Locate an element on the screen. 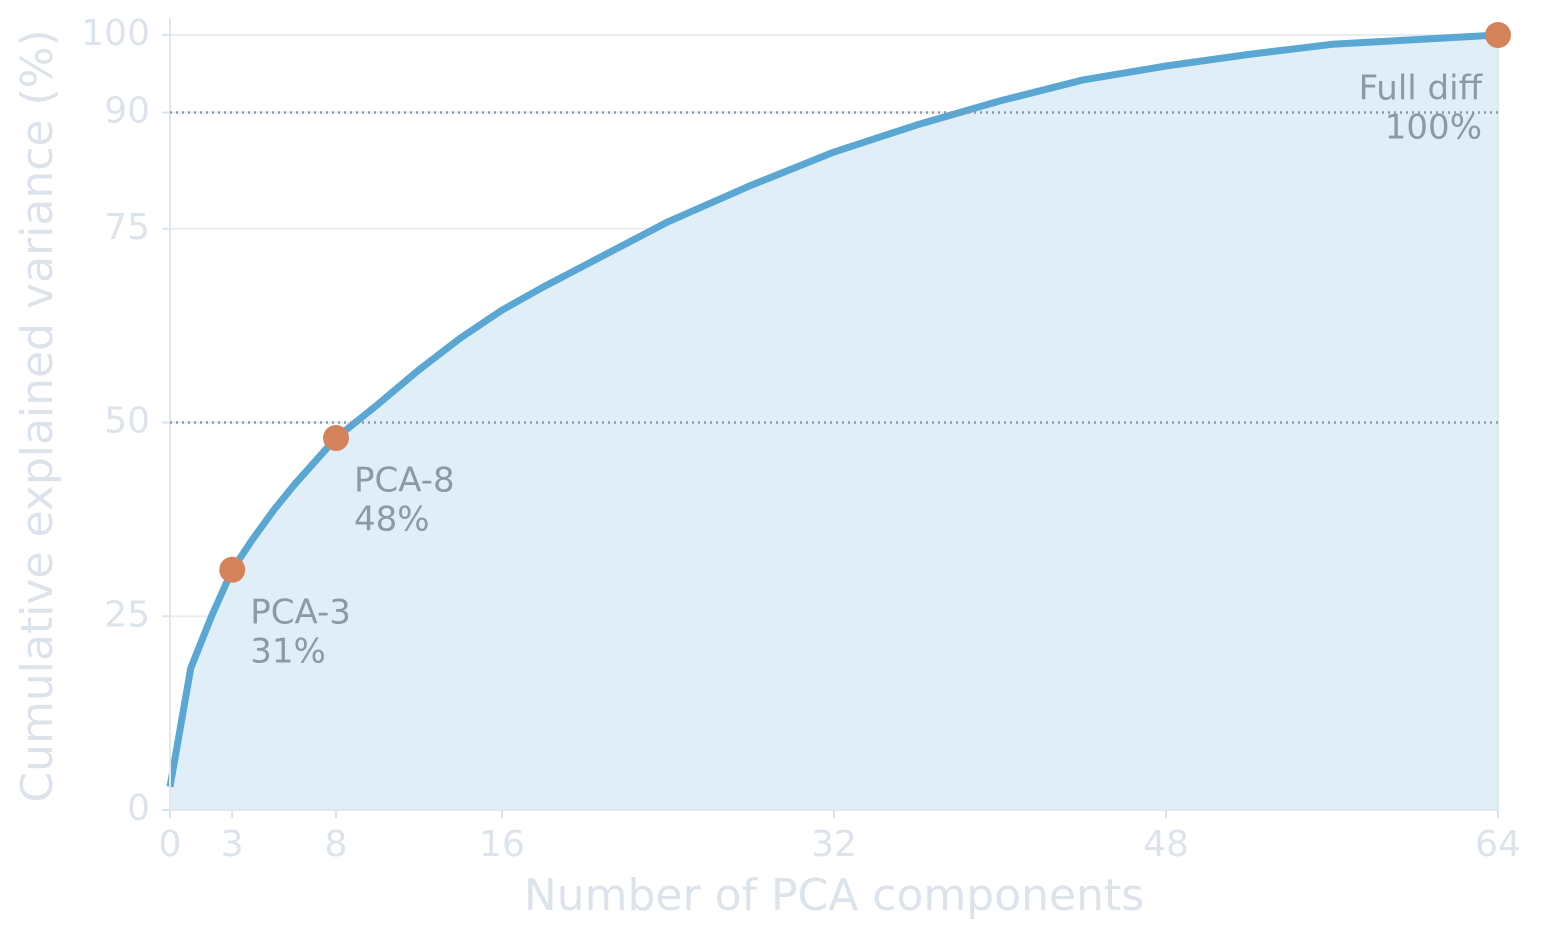  x-tick-label: 3 is located at coordinates (232, 844).